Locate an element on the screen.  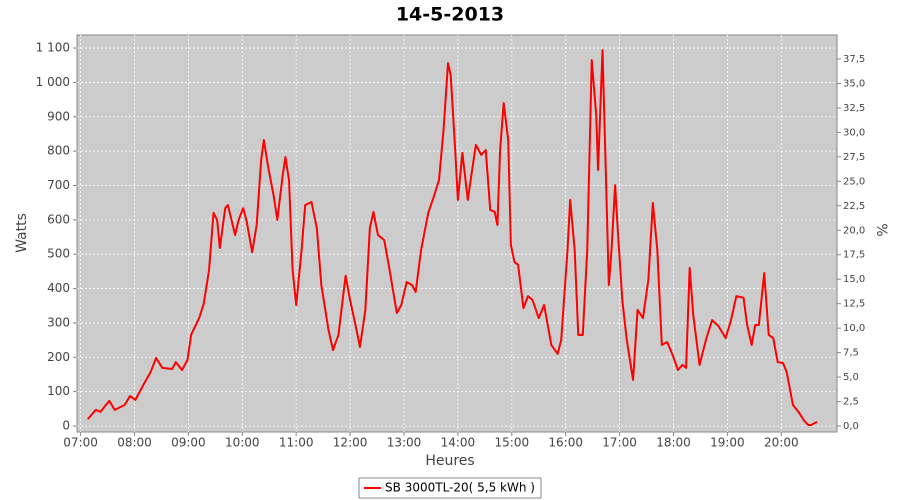
y2-tick-label: 30,0 is located at coordinates (854, 132).